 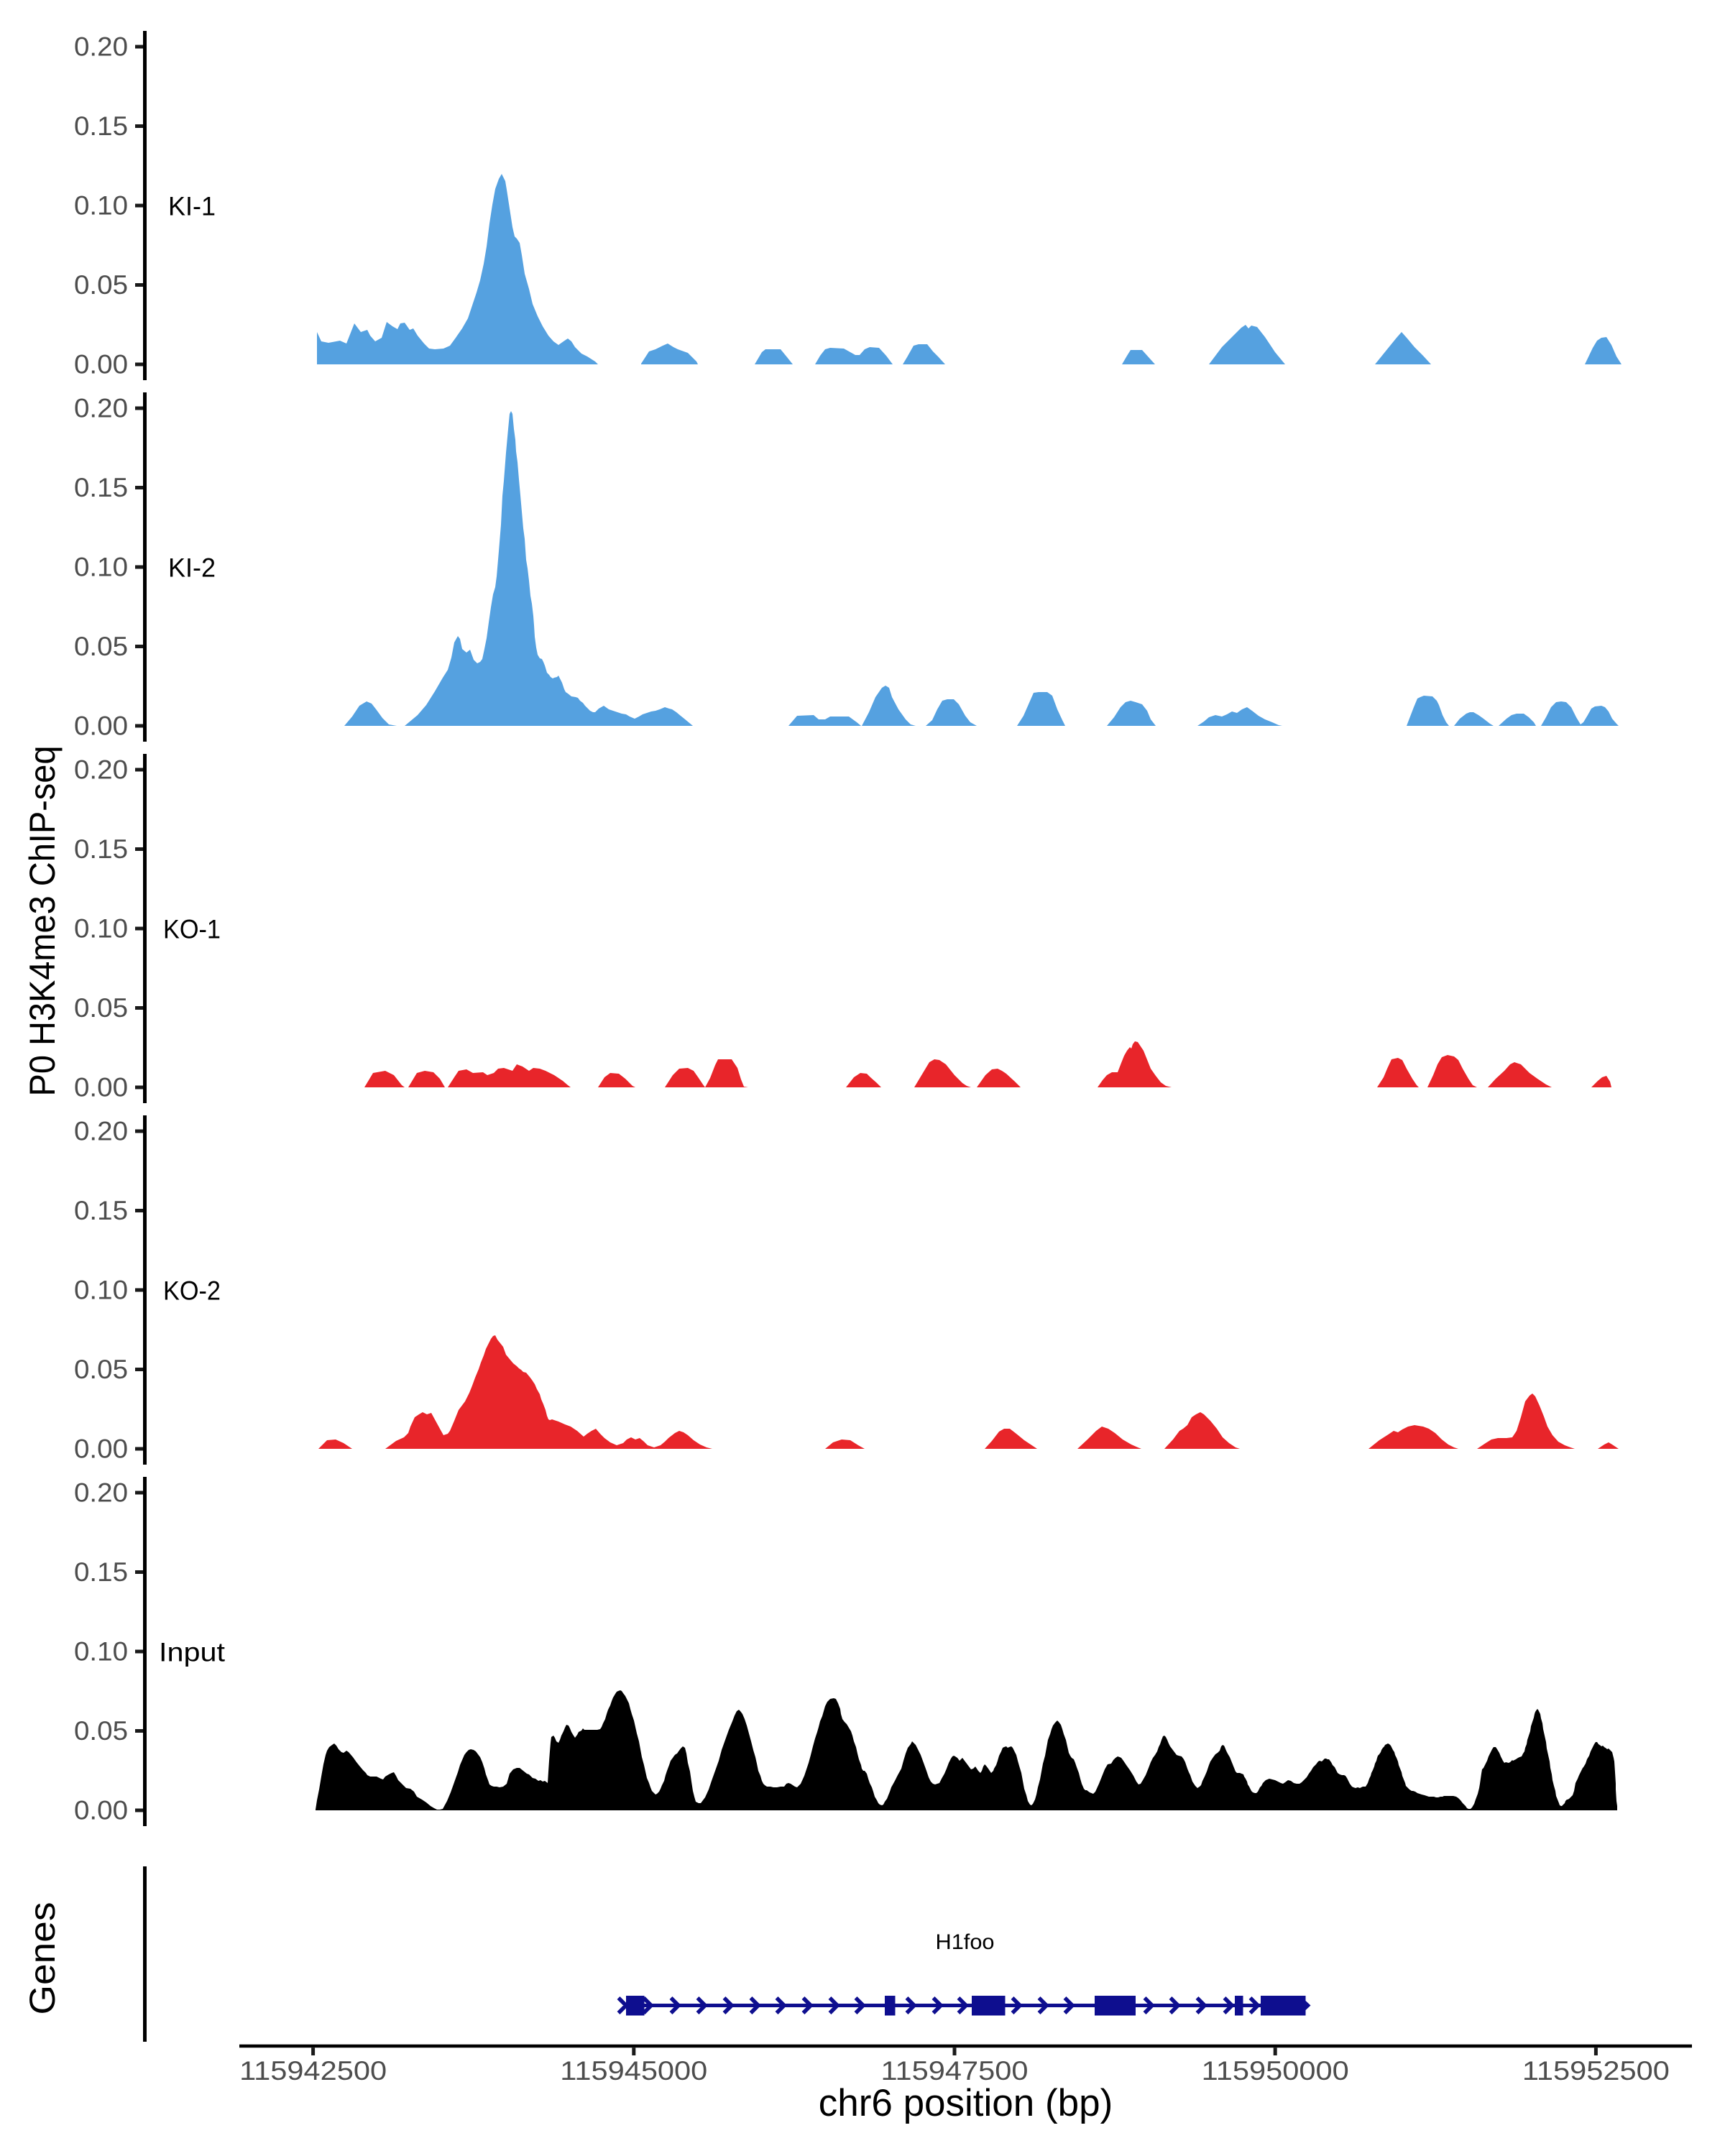 What do you see at coordinates (633, 2071) in the screenshot?
I see `svg-text: 115945000` at bounding box center [633, 2071].